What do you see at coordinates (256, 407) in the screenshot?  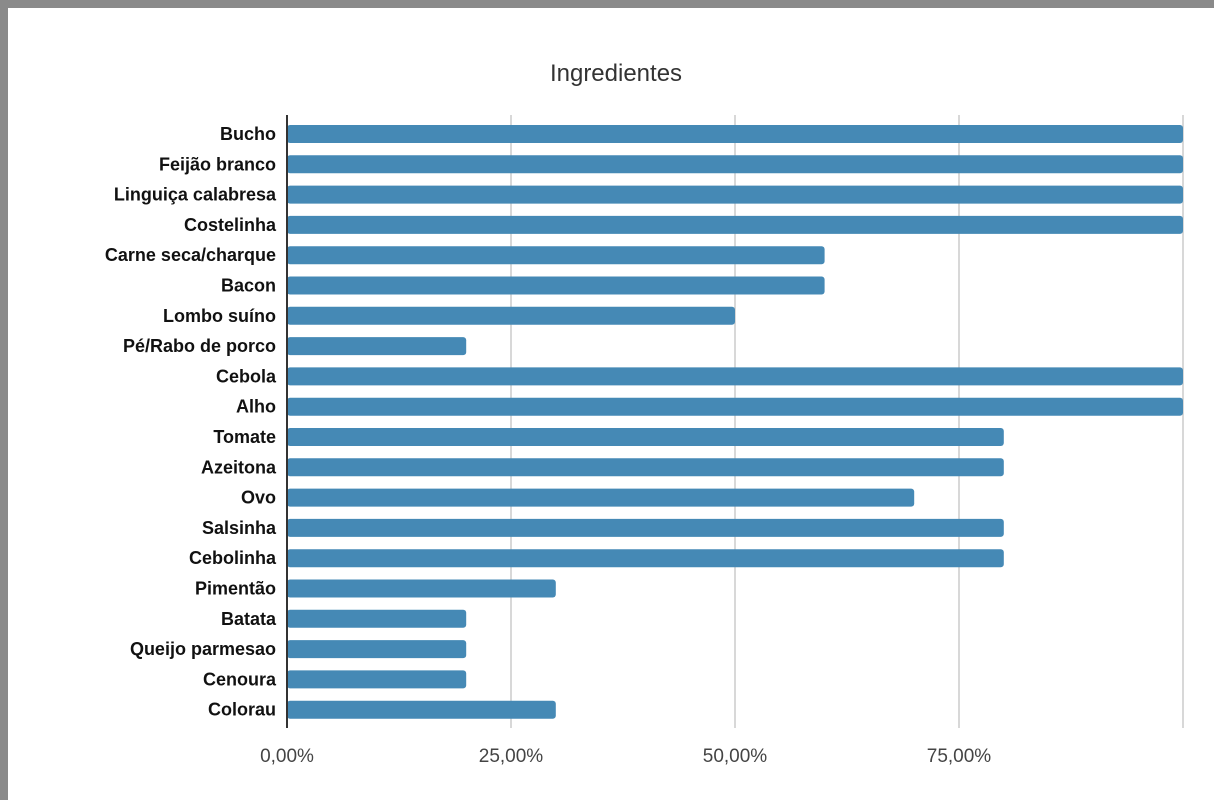 I see `category-label-9: Alho` at bounding box center [256, 407].